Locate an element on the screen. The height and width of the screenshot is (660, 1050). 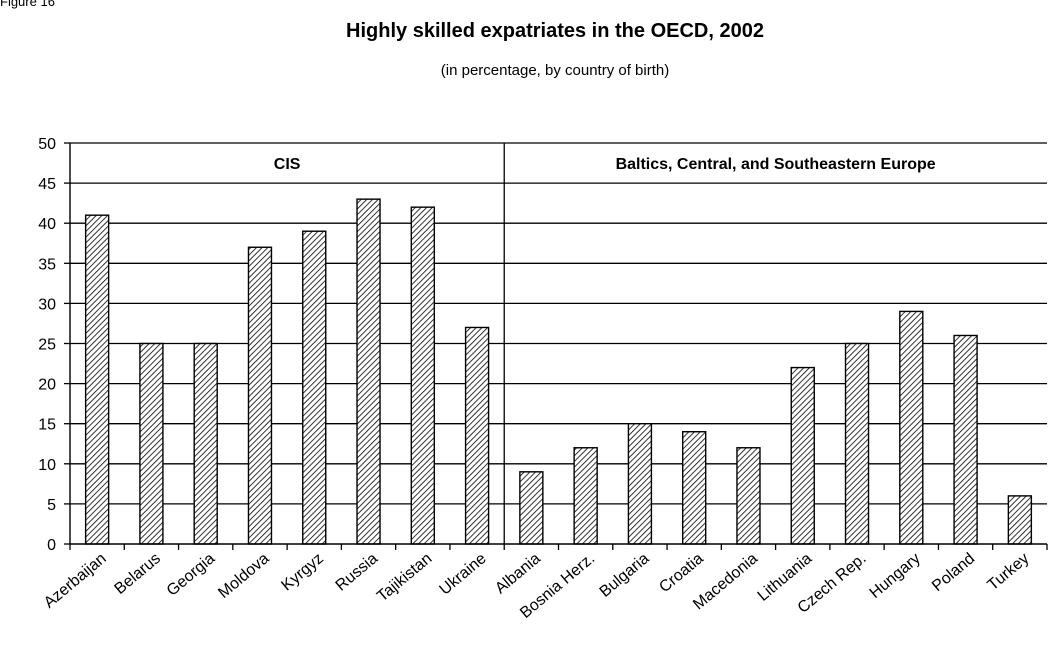
y-tick-label: 5 is located at coordinates (51, 505).